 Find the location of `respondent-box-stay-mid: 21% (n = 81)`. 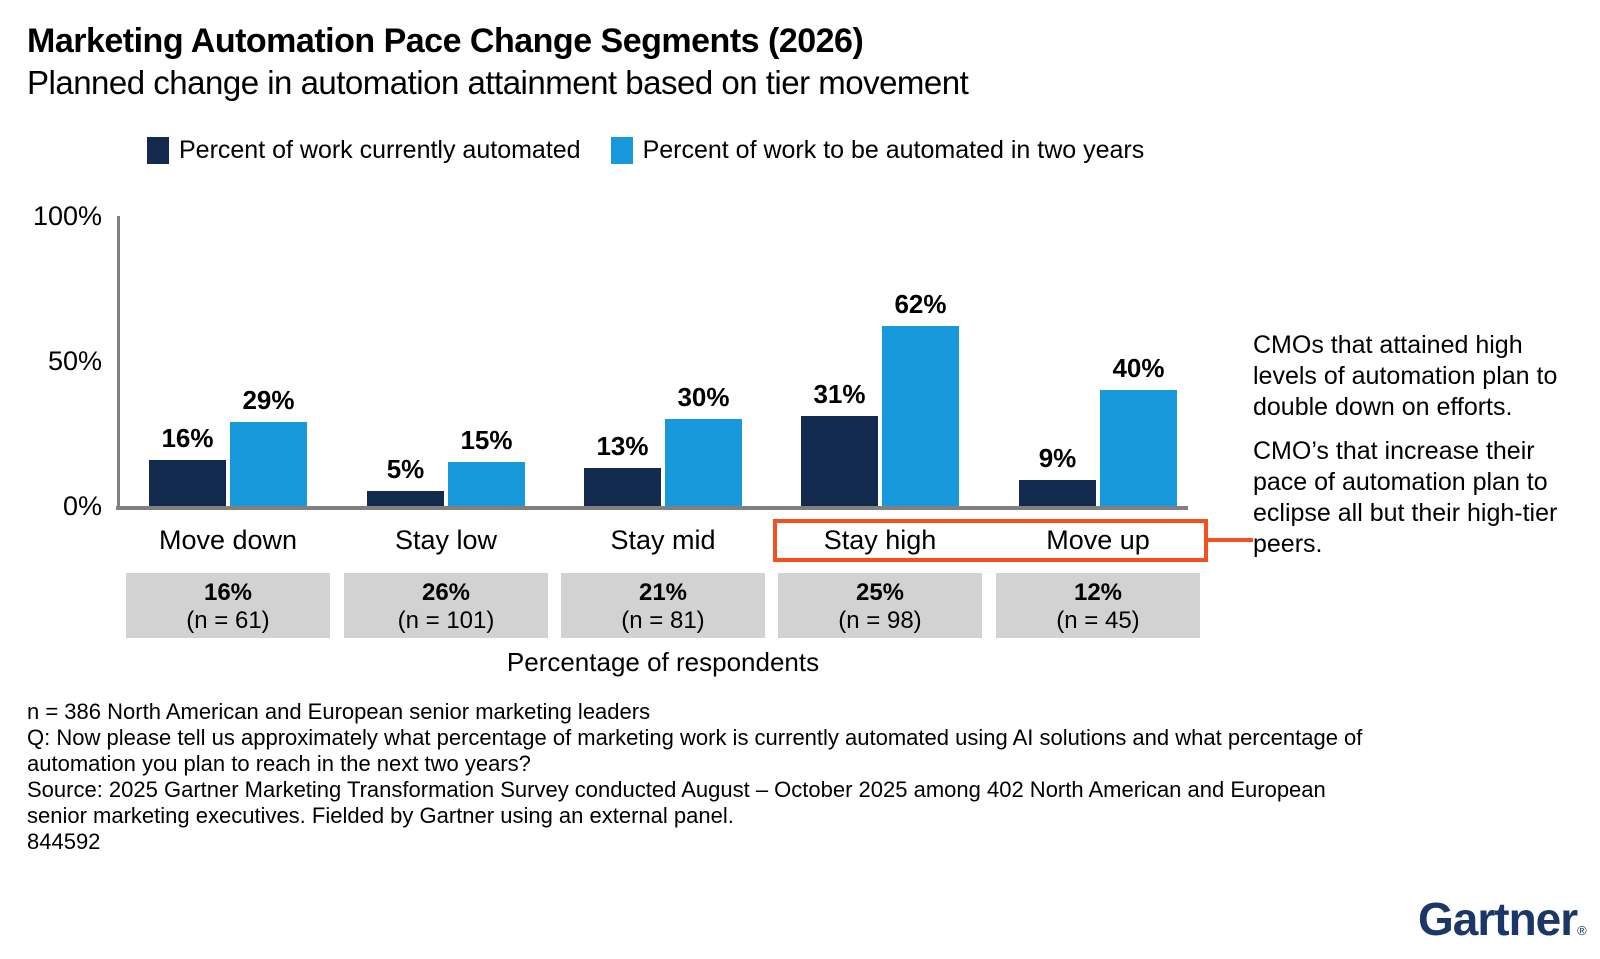

respondent-box-stay-mid: 21% (n = 81) is located at coordinates (663, 605).